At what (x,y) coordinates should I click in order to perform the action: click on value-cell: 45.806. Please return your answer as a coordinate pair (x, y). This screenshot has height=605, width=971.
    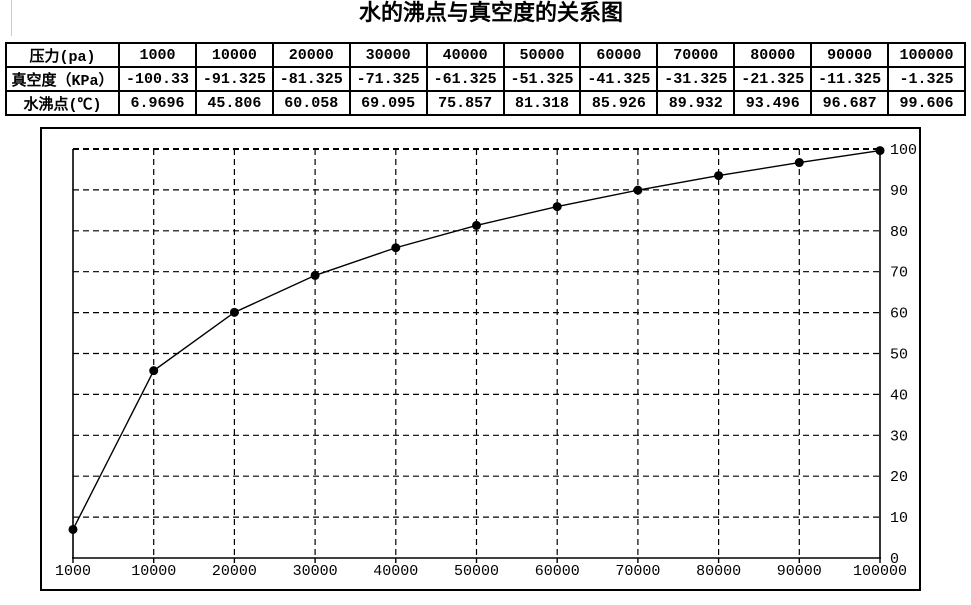
    Looking at the image, I should click on (234, 103).